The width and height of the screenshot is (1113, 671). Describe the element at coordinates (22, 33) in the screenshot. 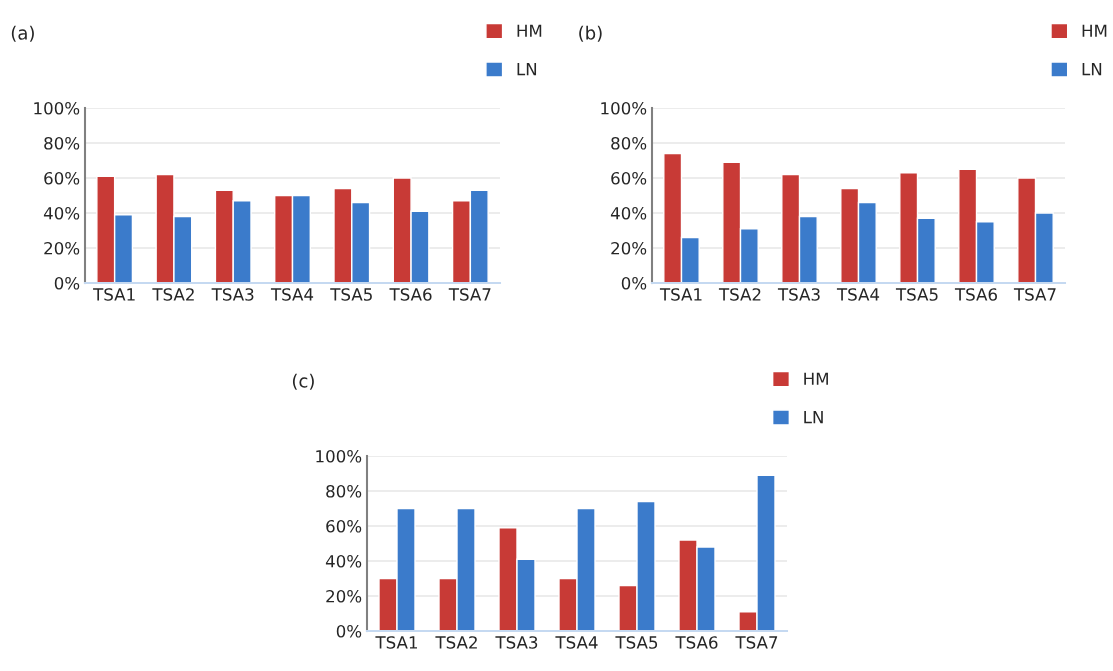

I see `chart-title: (a)` at that location.